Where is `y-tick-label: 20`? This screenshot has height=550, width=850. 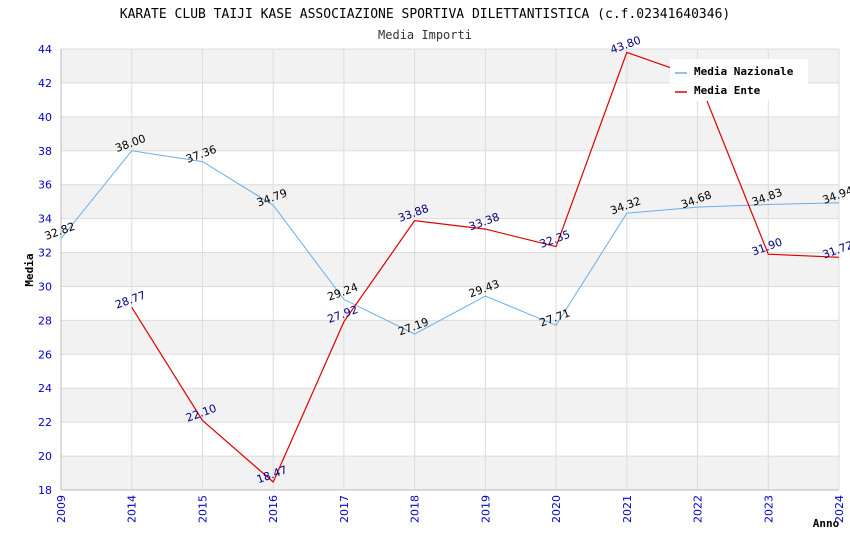 y-tick-label: 20 is located at coordinates (45, 456).